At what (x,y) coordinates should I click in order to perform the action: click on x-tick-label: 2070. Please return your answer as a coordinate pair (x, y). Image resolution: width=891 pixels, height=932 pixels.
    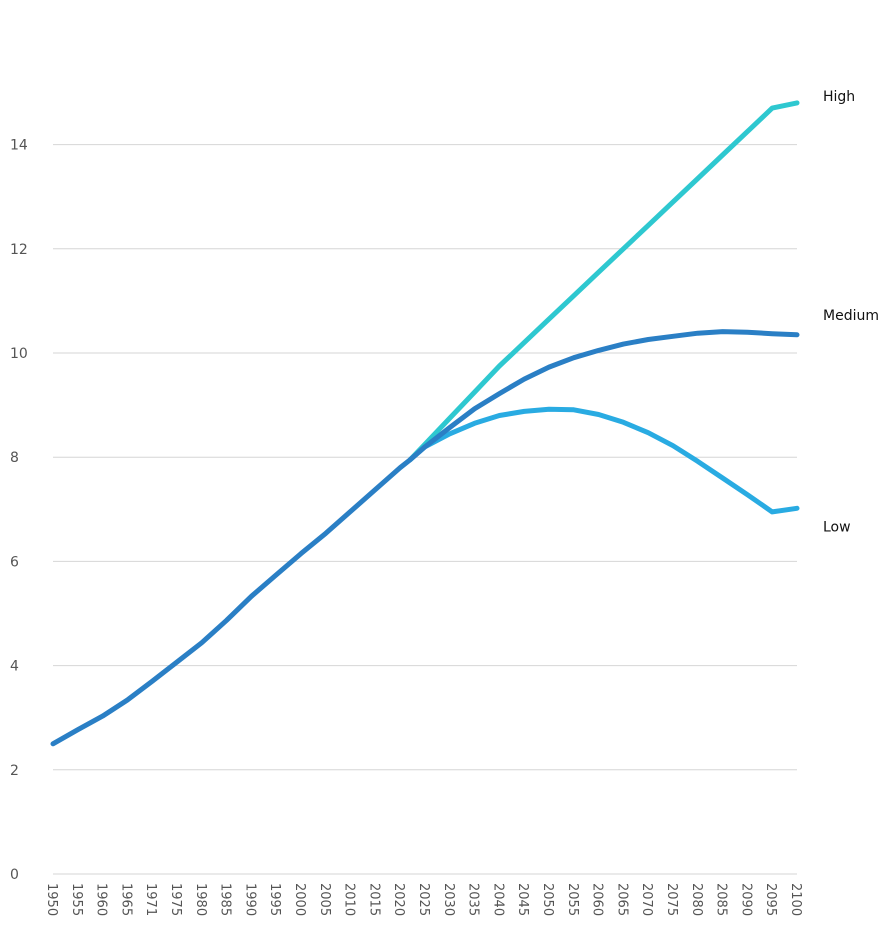
    Looking at the image, I should click on (646, 899).